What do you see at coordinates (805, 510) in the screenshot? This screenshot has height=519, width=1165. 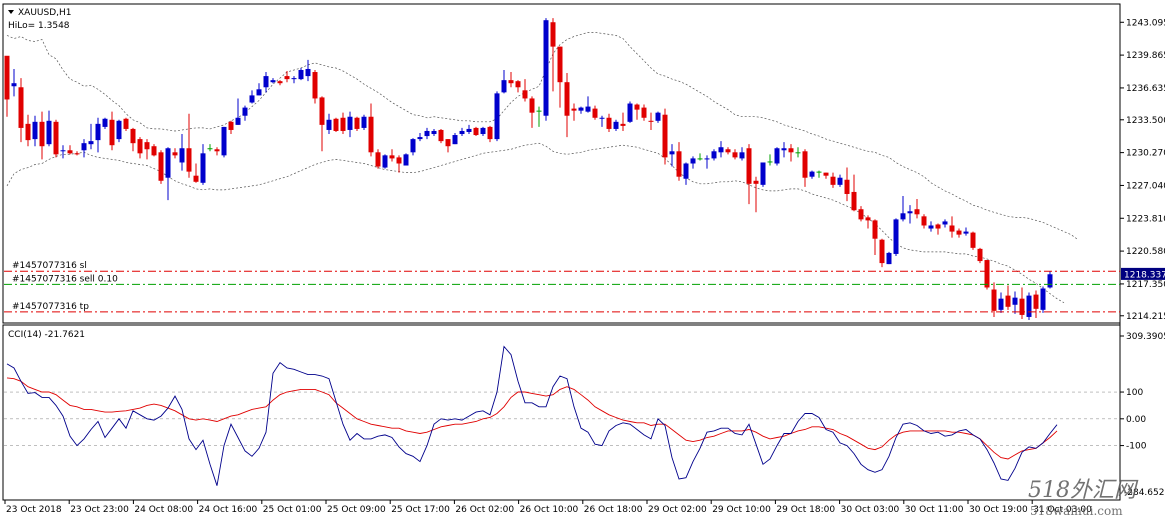 I see `time-tick-label: 29 Oct 18:00` at bounding box center [805, 510].